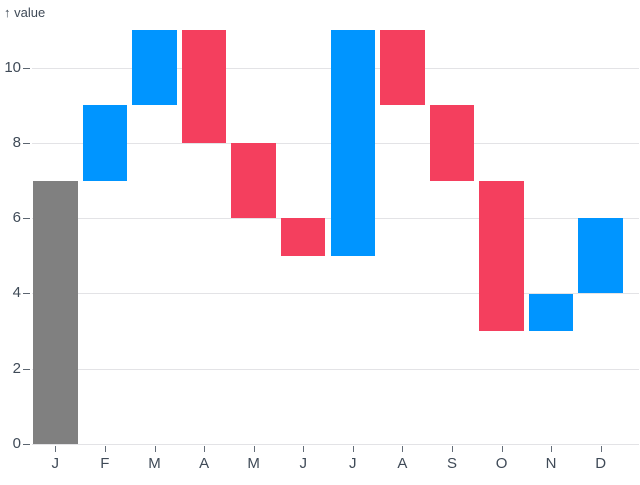 This screenshot has height=485, width=640. What do you see at coordinates (402, 68) in the screenshot?
I see `bar-8-A-decrease` at bounding box center [402, 68].